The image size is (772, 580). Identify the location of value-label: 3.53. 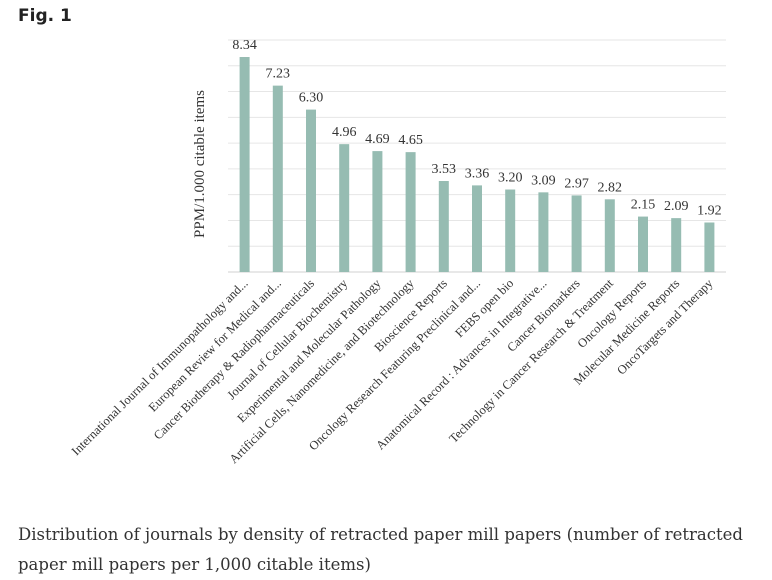
(444, 169).